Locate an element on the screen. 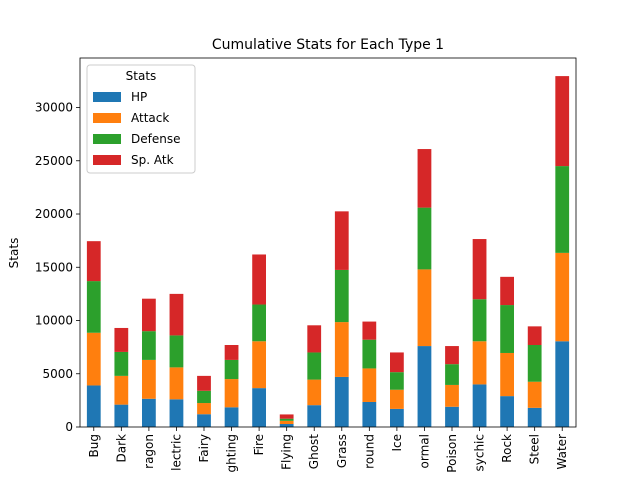 The height and width of the screenshot is (480, 640). x-tick-label-steel: Steel is located at coordinates (535, 449).